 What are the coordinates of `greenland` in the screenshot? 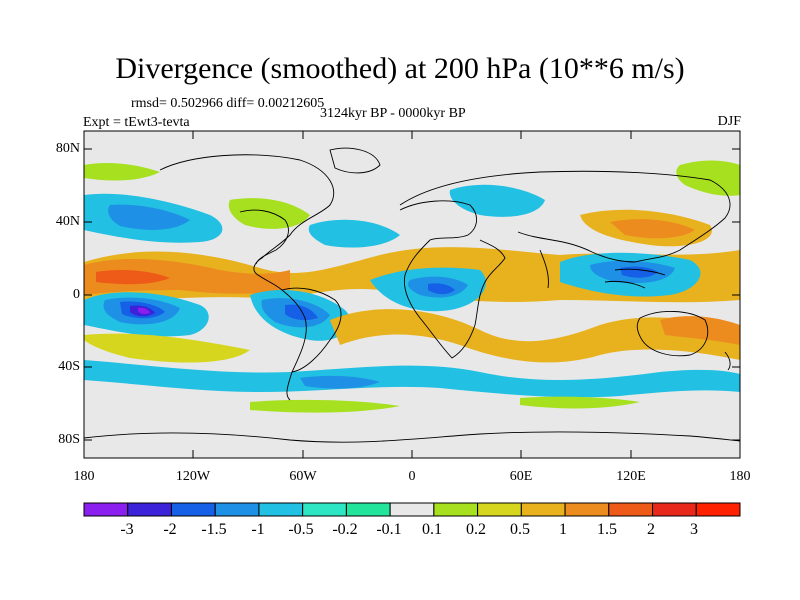 It's located at (355, 160).